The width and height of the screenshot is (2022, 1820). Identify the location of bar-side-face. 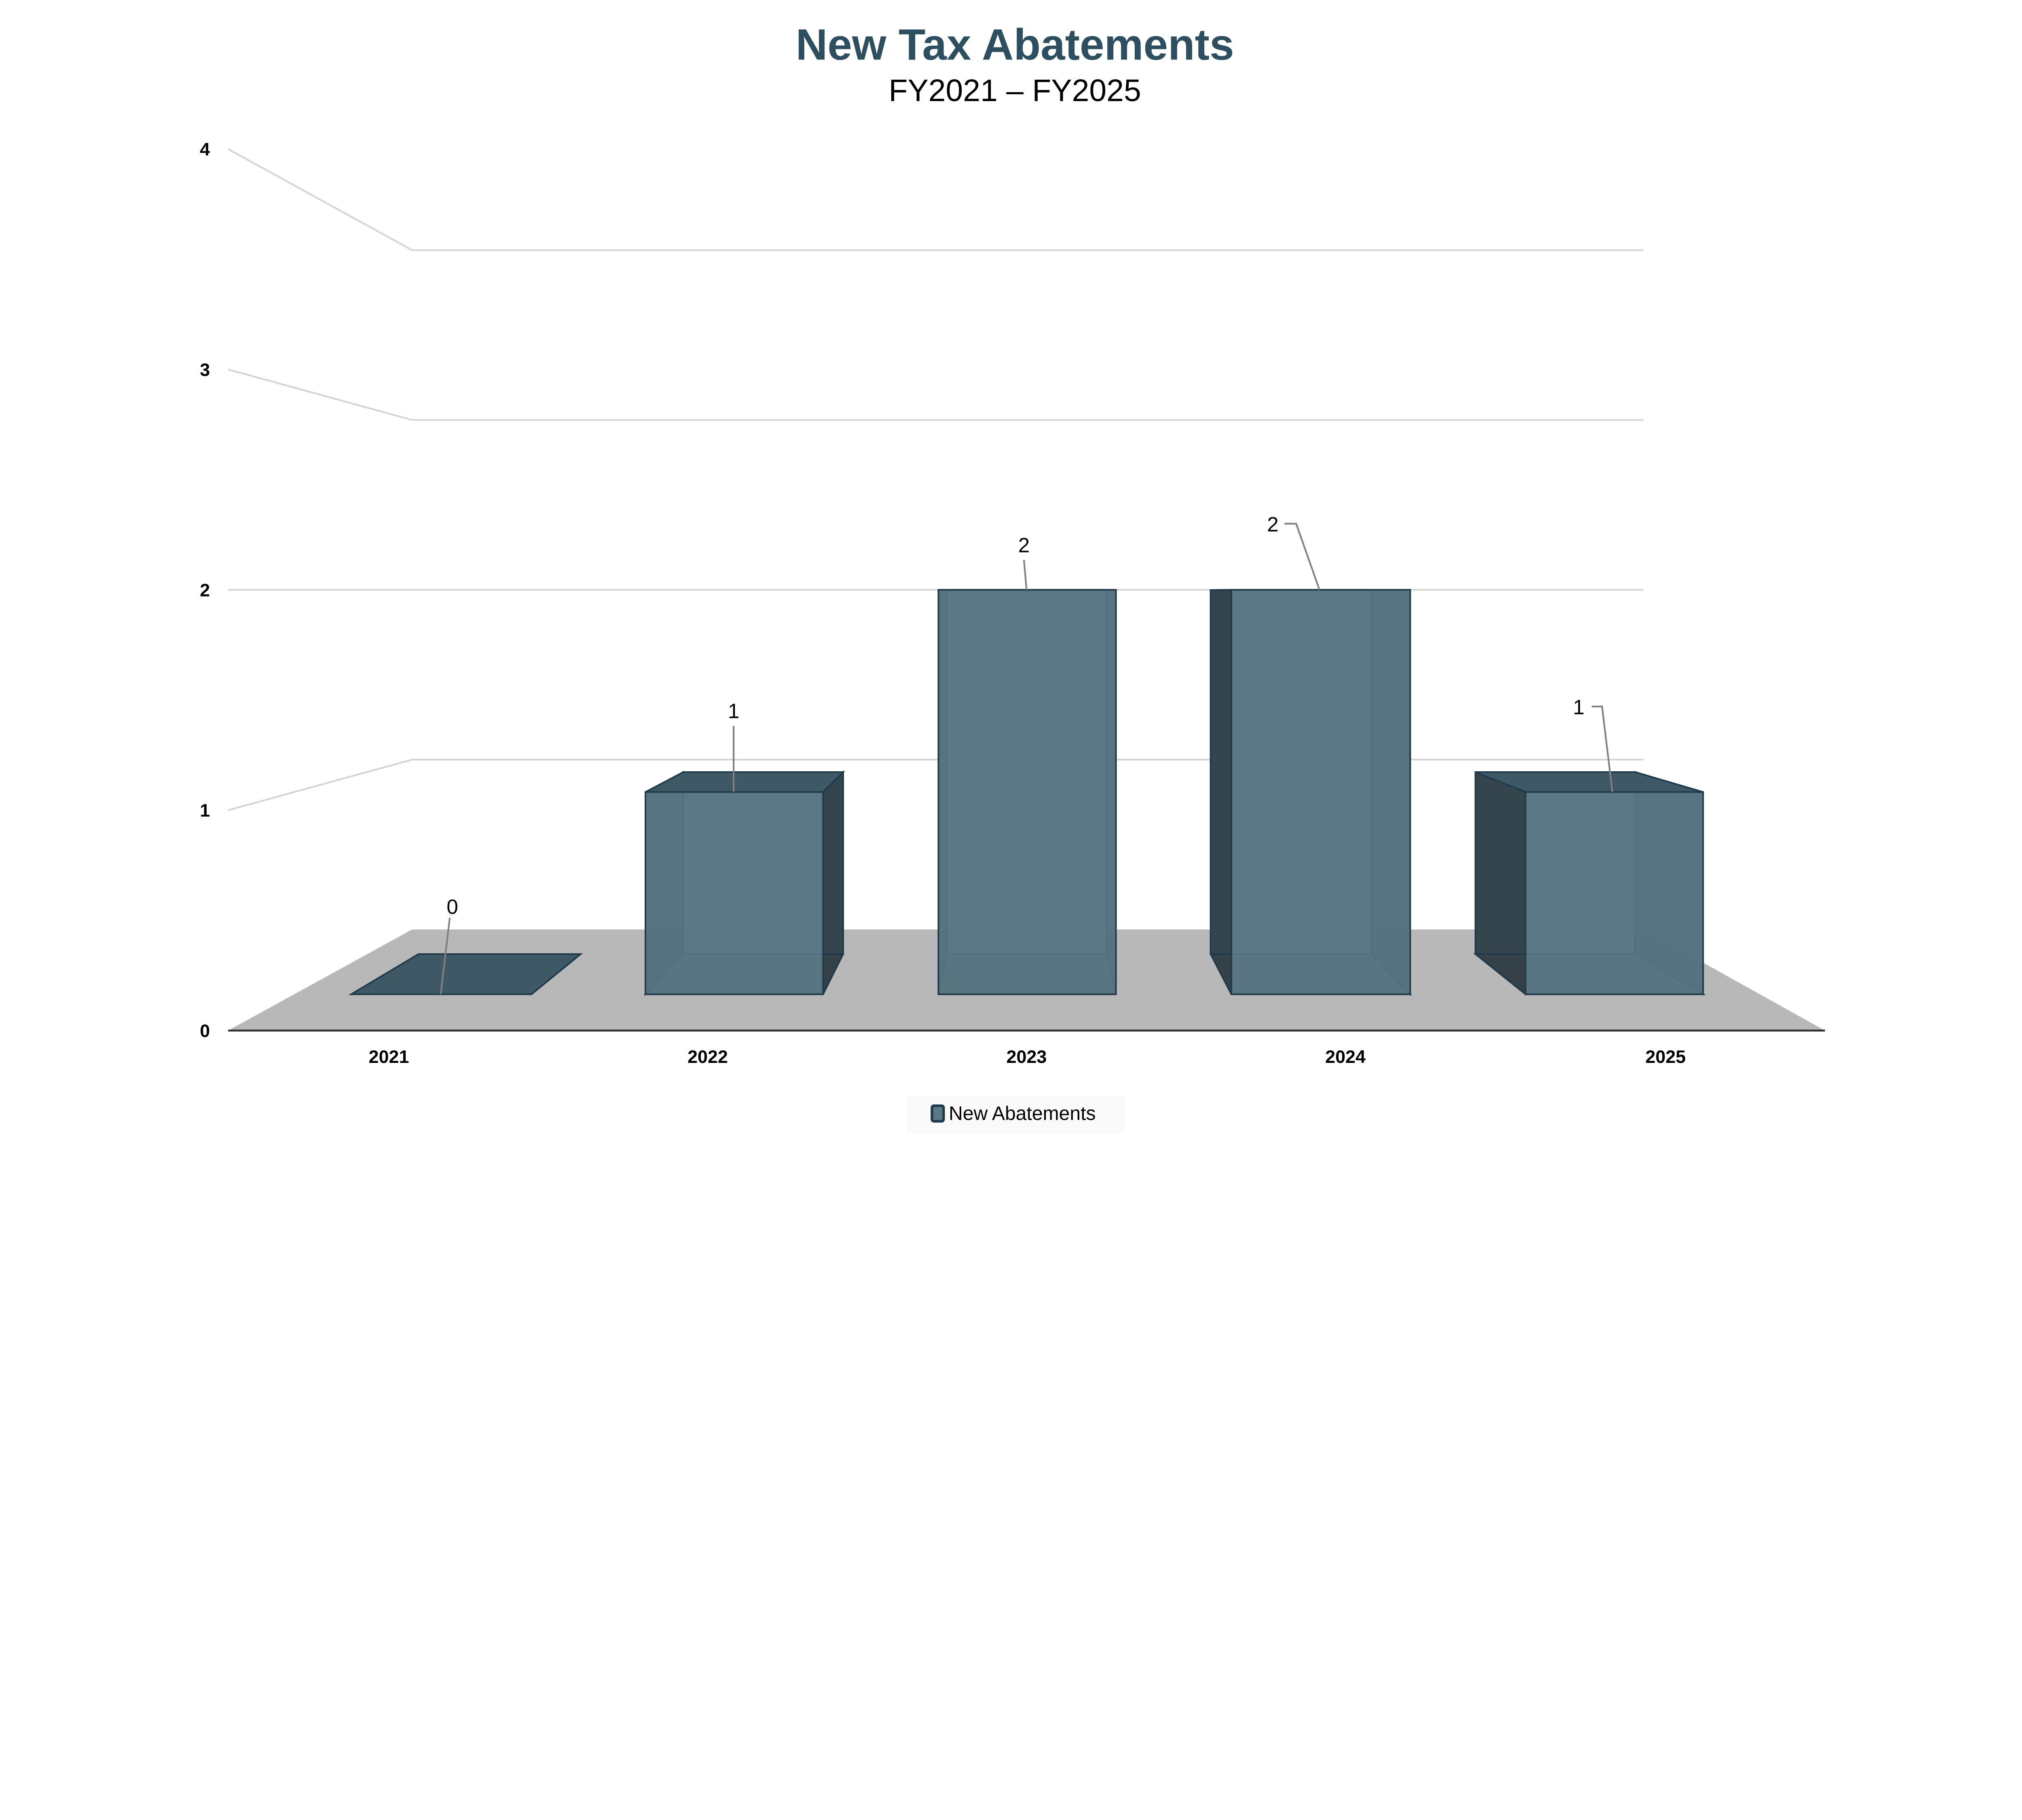
(1221, 792).